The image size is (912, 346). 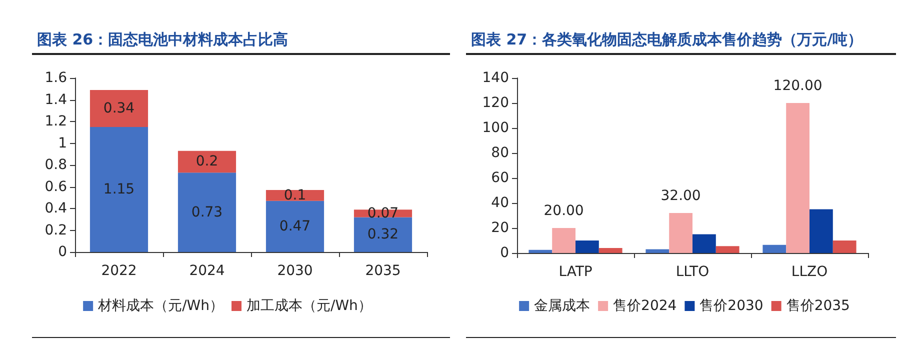 What do you see at coordinates (809, 272) in the screenshot?
I see `x-tick-label: LLZO` at bounding box center [809, 272].